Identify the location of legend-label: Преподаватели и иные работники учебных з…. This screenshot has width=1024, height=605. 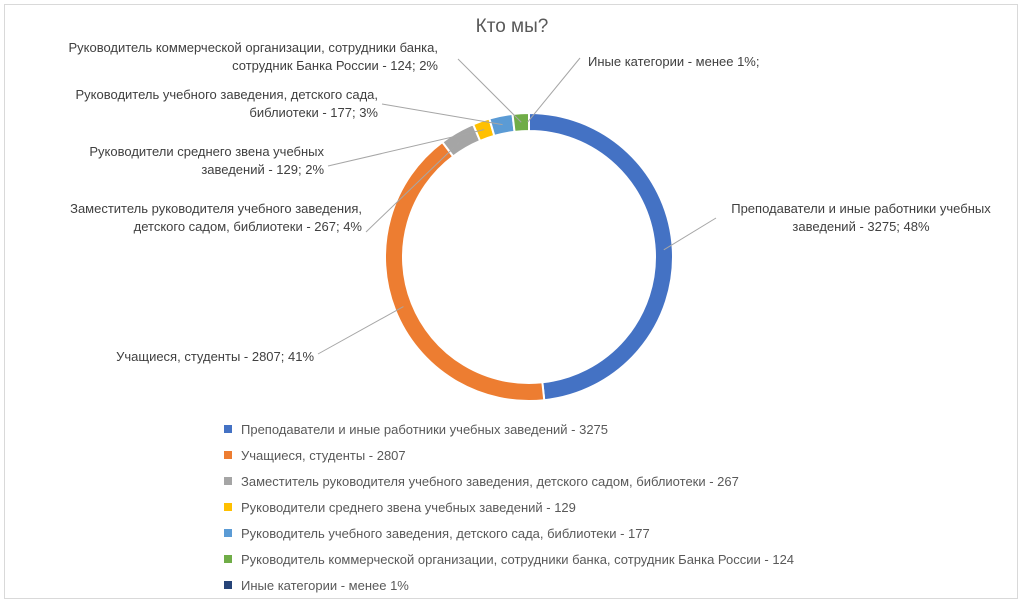
(425, 429).